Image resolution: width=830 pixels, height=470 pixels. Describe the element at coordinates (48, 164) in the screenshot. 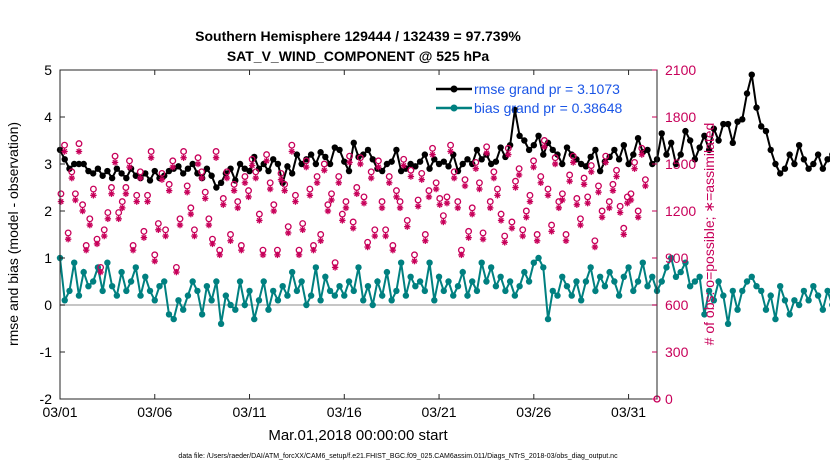

I see `y-tick-label: 3` at that location.